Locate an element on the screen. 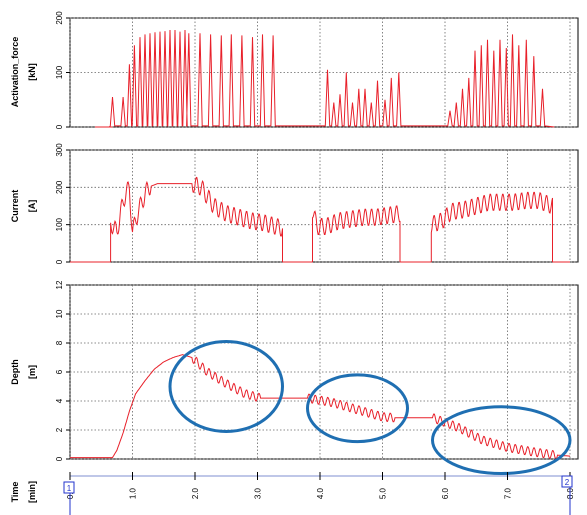 Image resolution: width=587 pixels, height=515 pixels. y-tick-label: 2 is located at coordinates (59, 429).